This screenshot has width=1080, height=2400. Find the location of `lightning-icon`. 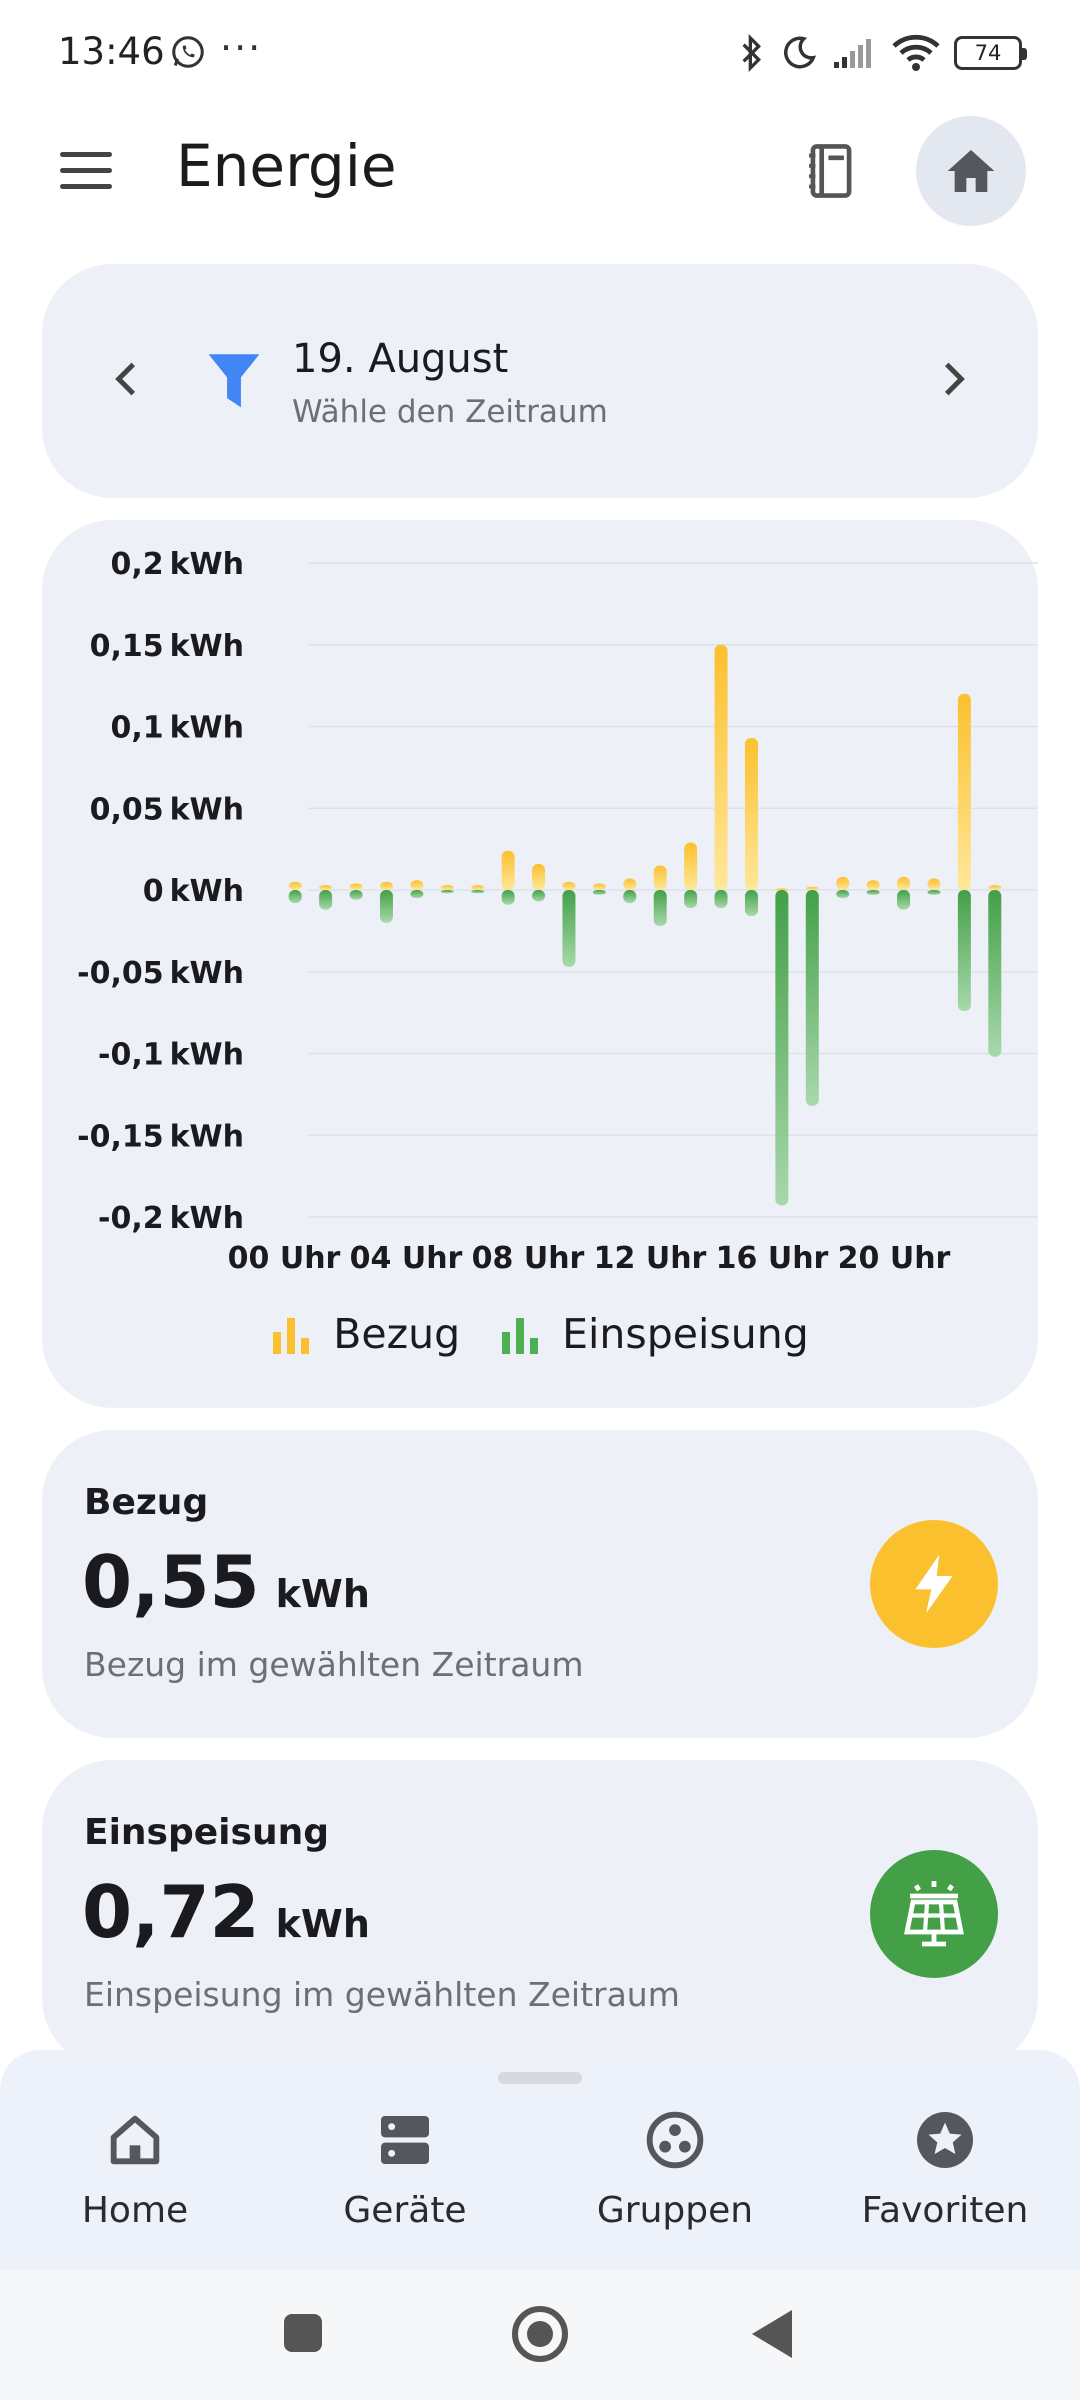

lightning-icon is located at coordinates (934, 1584).